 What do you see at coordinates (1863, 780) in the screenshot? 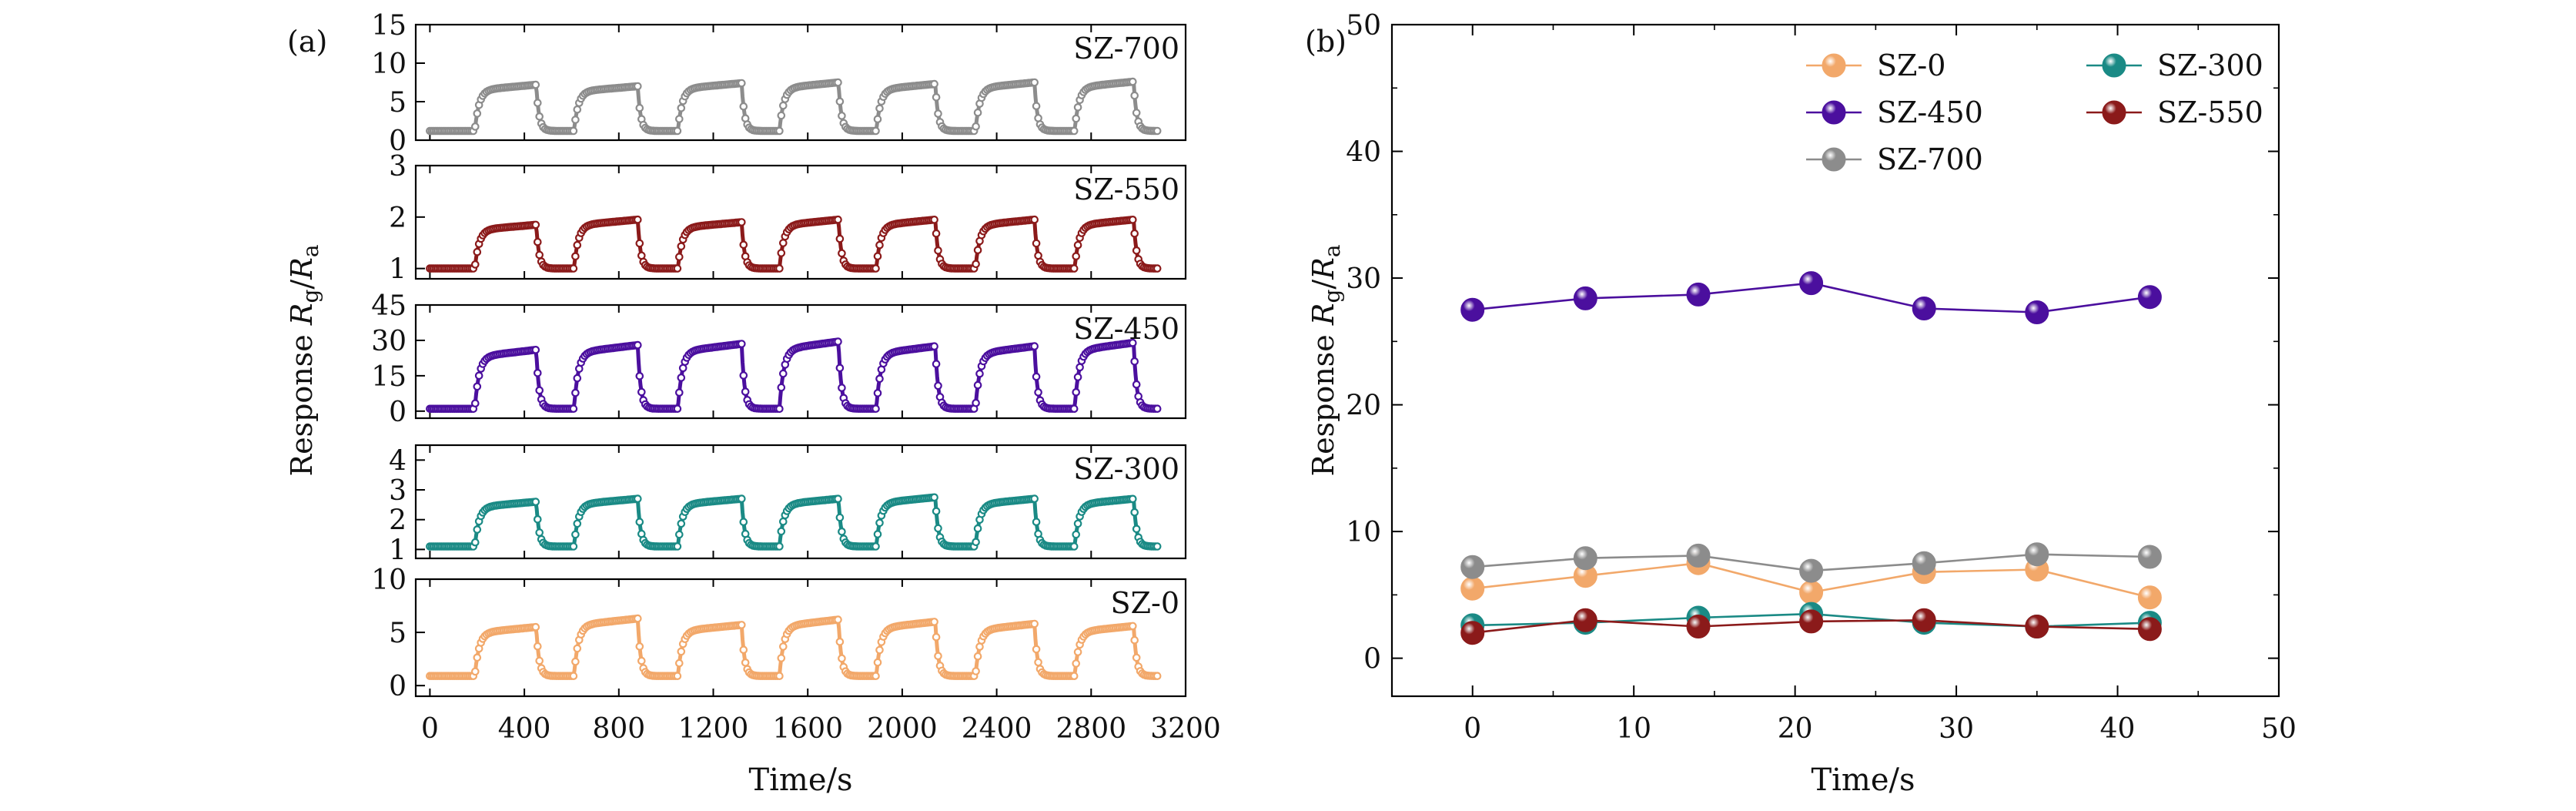
I see `panel-b-xlabel: Time/s` at bounding box center [1863, 780].